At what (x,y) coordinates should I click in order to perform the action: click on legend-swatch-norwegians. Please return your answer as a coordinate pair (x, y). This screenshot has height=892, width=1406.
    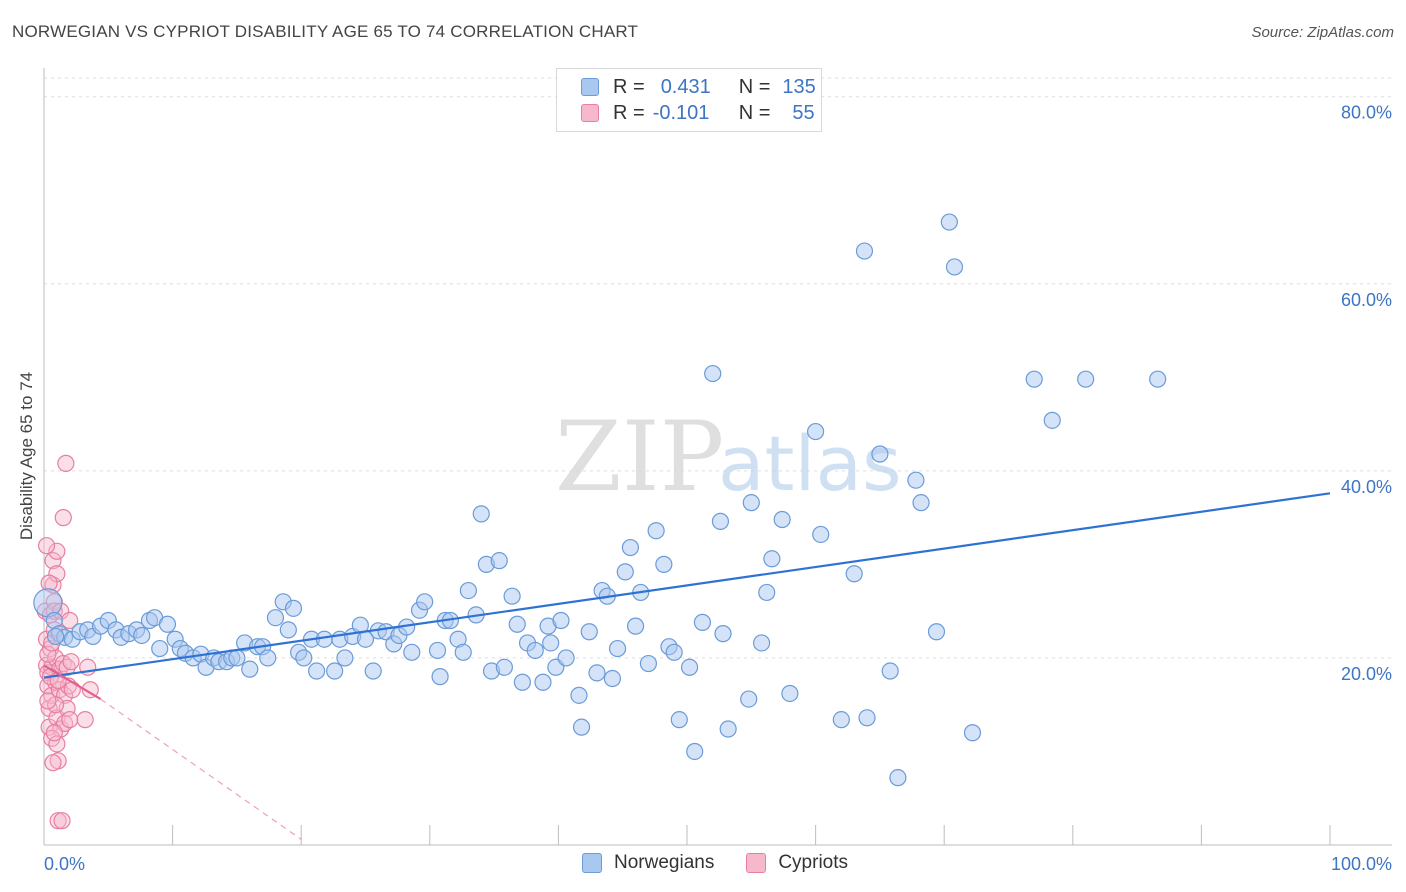
    Looking at the image, I should click on (590, 87).